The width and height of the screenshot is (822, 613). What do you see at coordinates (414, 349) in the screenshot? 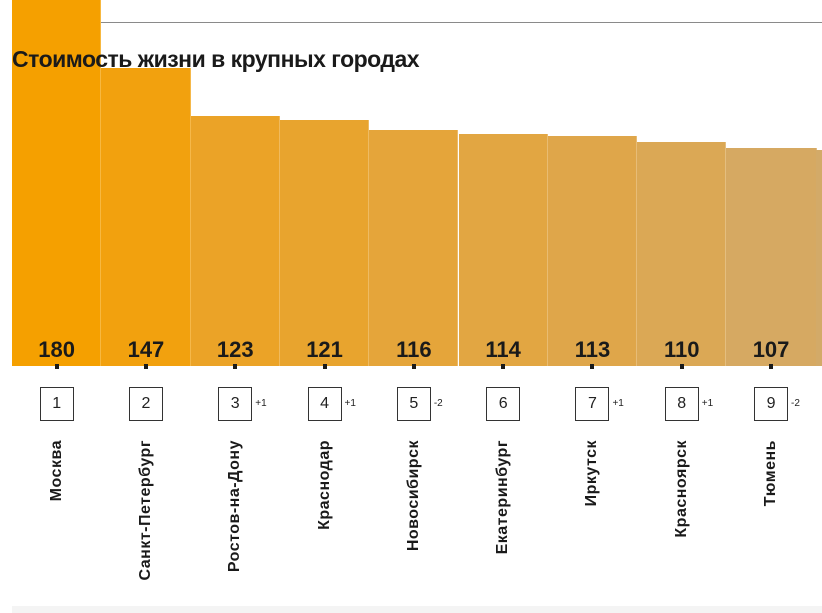
I see `bar-value-label: 116` at bounding box center [414, 349].